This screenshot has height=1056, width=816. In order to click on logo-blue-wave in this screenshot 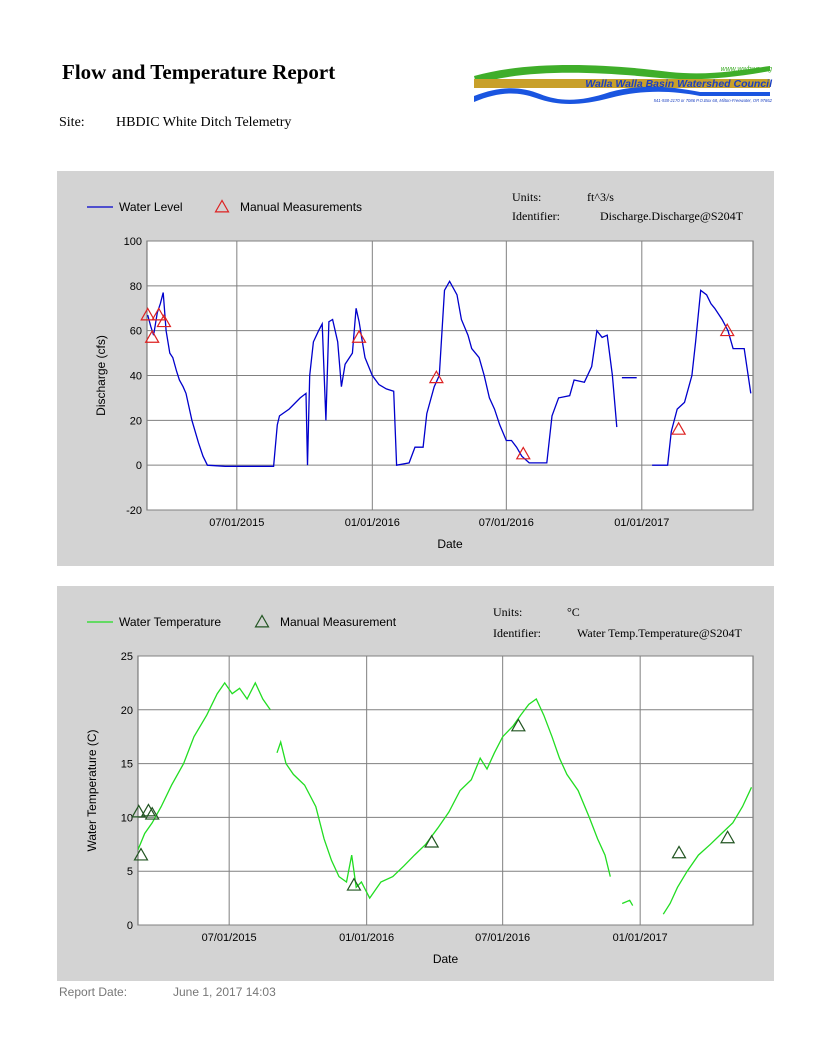, I will do `click(622, 95)`.